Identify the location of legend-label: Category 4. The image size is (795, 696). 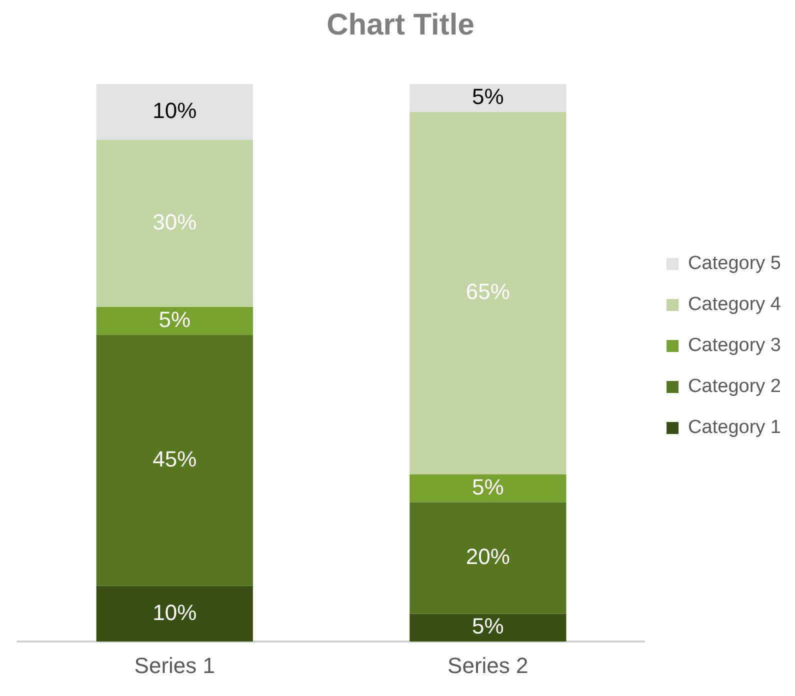
(735, 305).